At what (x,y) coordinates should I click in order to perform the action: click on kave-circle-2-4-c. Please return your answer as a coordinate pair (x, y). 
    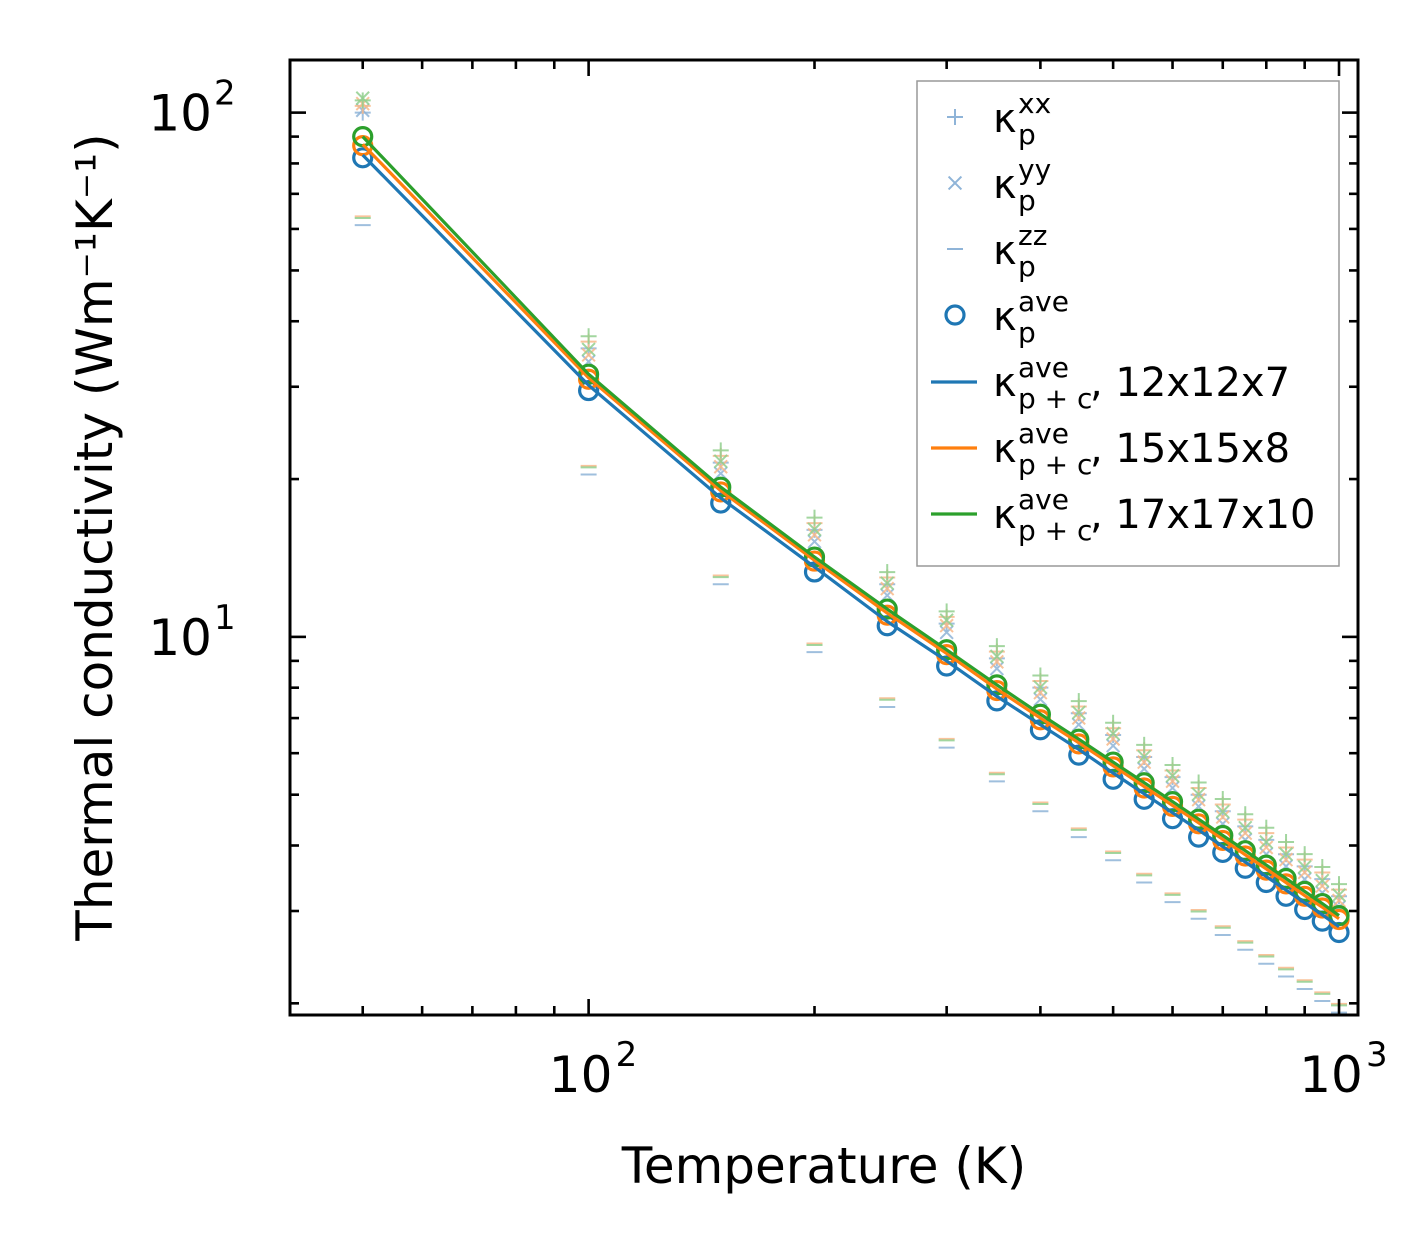
    Looking at the image, I should click on (887, 609).